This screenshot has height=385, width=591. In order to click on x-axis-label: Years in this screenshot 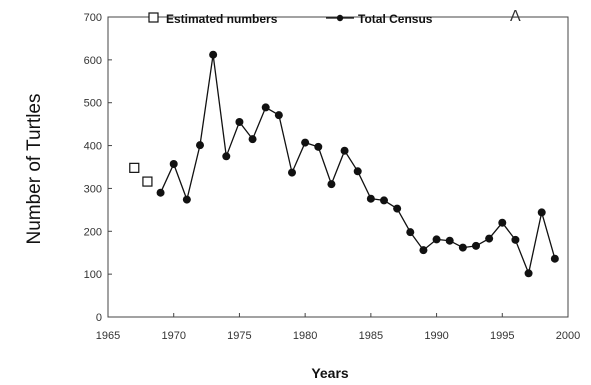, I will do `click(330, 373)`.